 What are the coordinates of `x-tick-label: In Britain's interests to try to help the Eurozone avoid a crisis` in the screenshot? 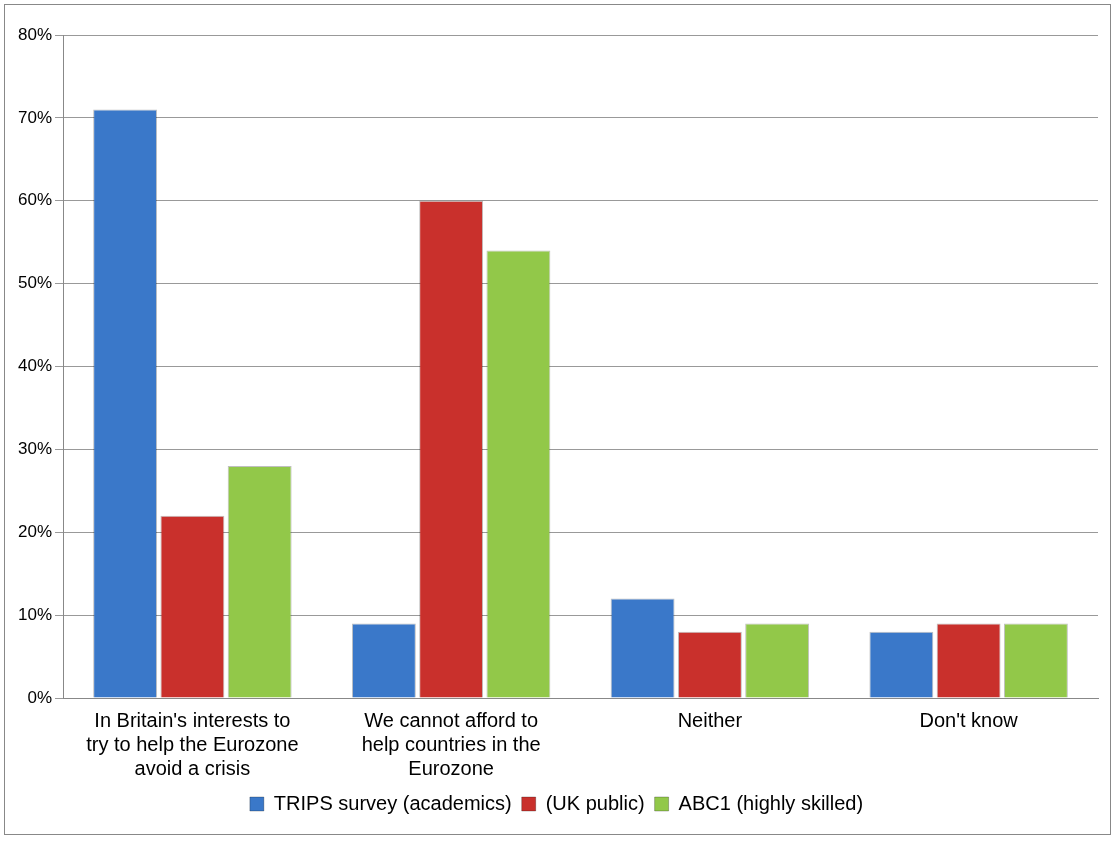 It's located at (192, 743).